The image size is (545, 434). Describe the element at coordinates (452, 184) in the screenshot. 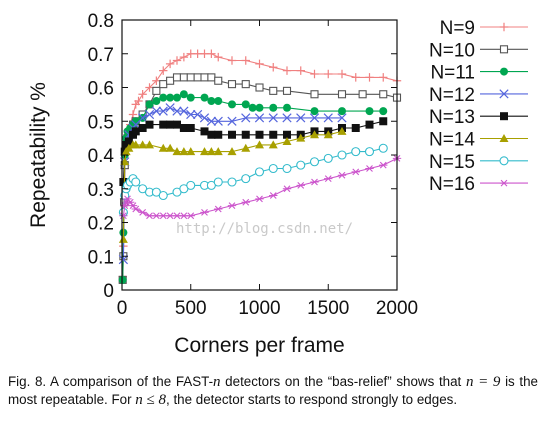

I see `legend-label: N=16` at that location.